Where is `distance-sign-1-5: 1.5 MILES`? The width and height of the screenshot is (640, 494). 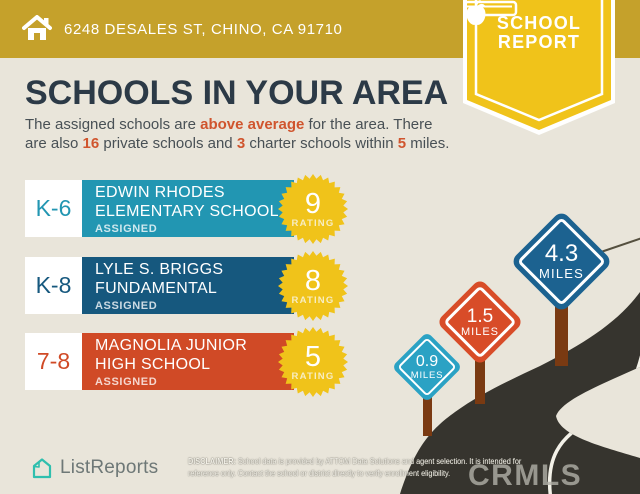 distance-sign-1-5: 1.5 MILES is located at coordinates (480, 322).